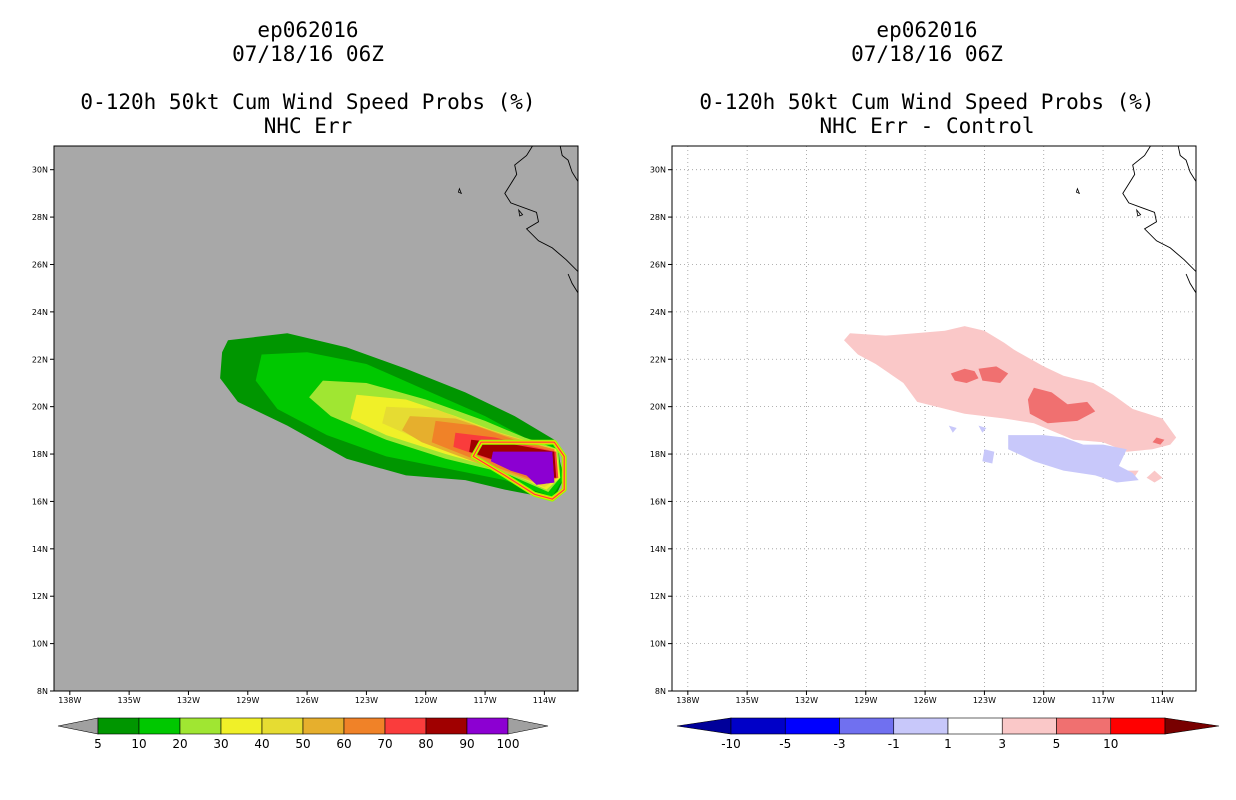 The height and width of the screenshot is (800, 1236). What do you see at coordinates (308, 102) in the screenshot?
I see `left-subtitle-product: 0-120h 50kt Cum Wind Speed Probs (%)` at bounding box center [308, 102].